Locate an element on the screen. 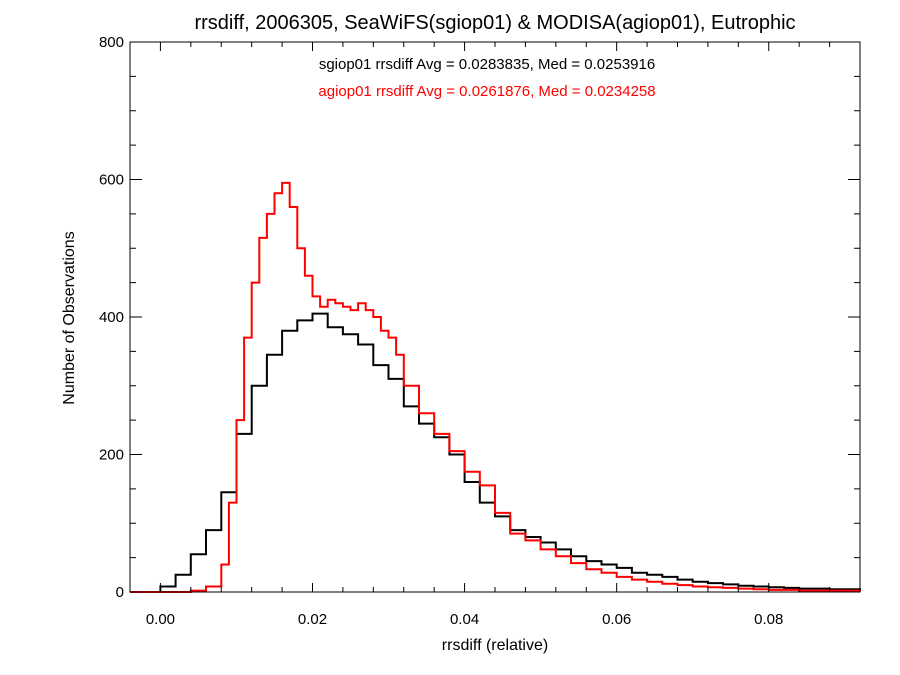 This screenshot has height=675, width=900. y-tick-label-0: 0 is located at coordinates (120, 592).